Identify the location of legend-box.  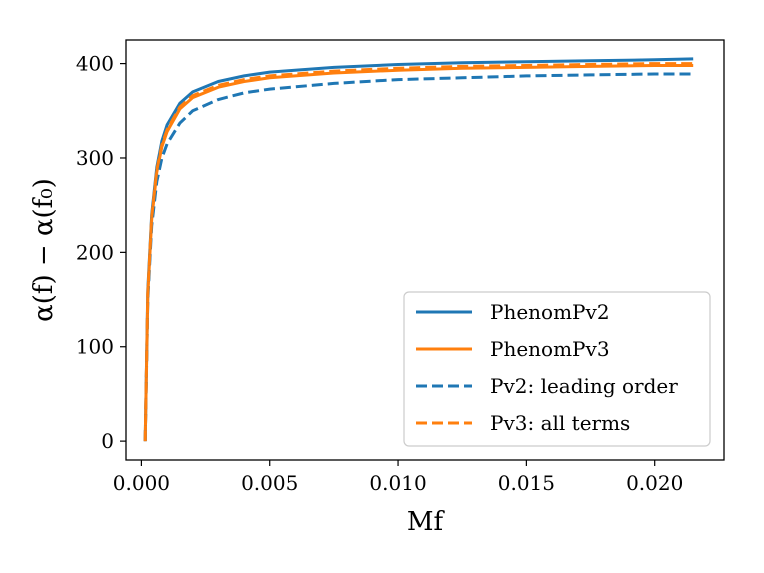
(557, 369).